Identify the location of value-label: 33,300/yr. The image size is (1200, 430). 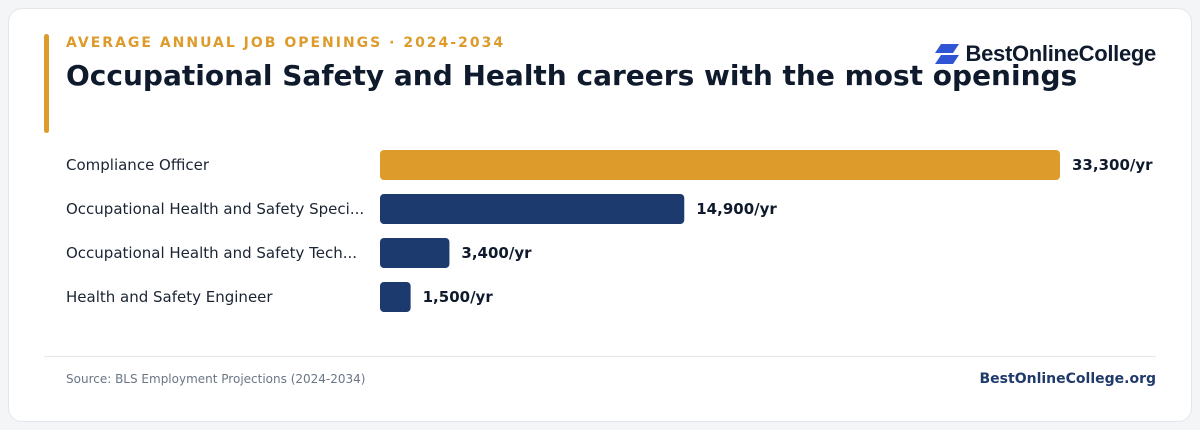
(1112, 165).